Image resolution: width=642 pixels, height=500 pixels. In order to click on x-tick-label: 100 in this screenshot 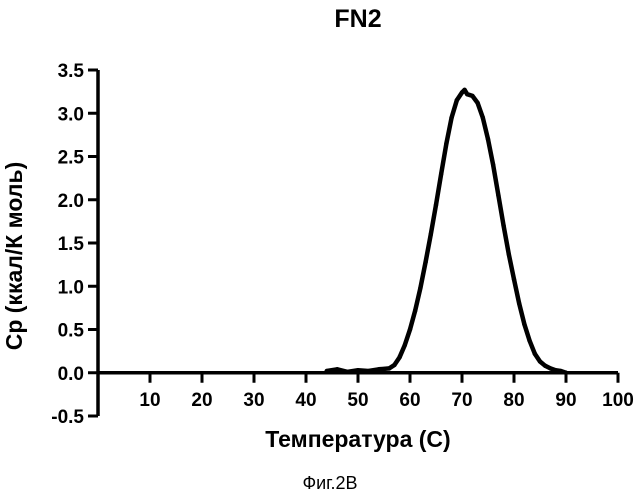, I will do `click(618, 400)`.